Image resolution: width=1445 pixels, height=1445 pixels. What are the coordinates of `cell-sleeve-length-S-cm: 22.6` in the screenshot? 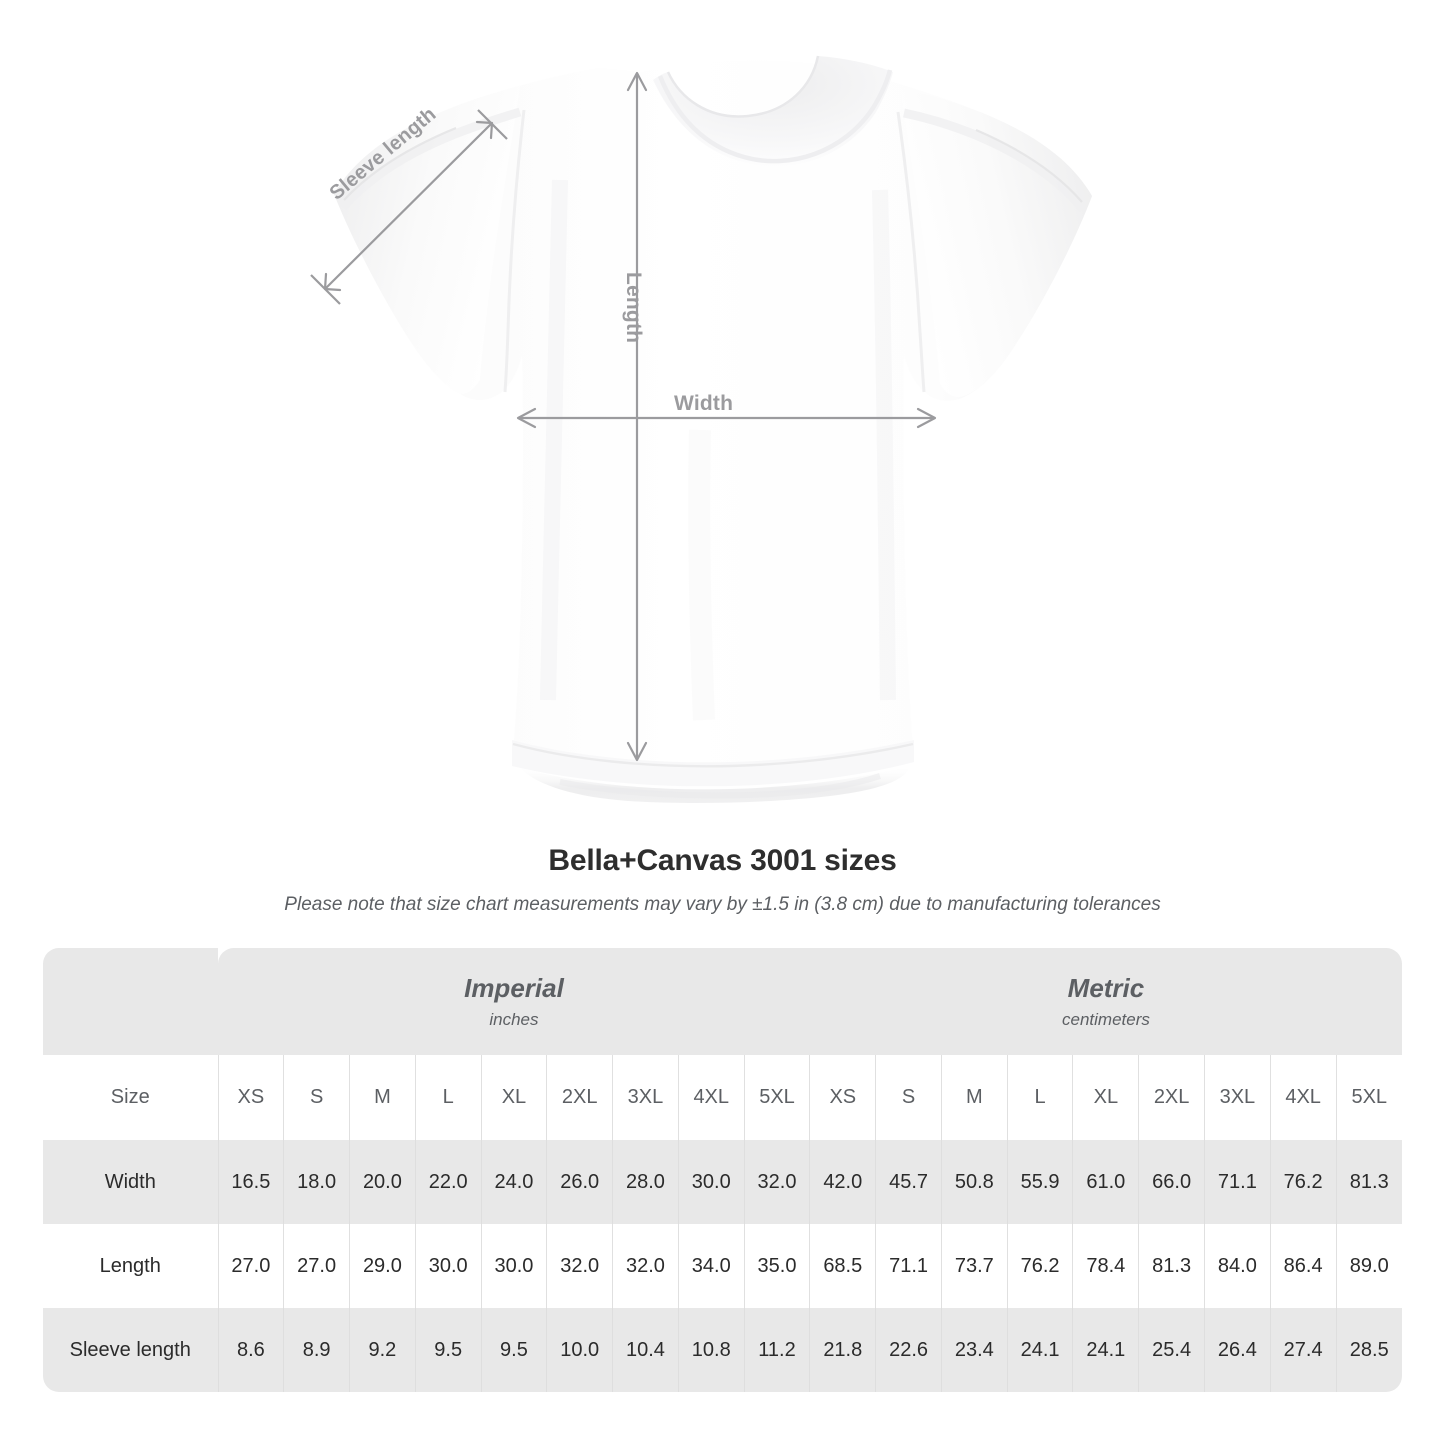 It's located at (908, 1350).